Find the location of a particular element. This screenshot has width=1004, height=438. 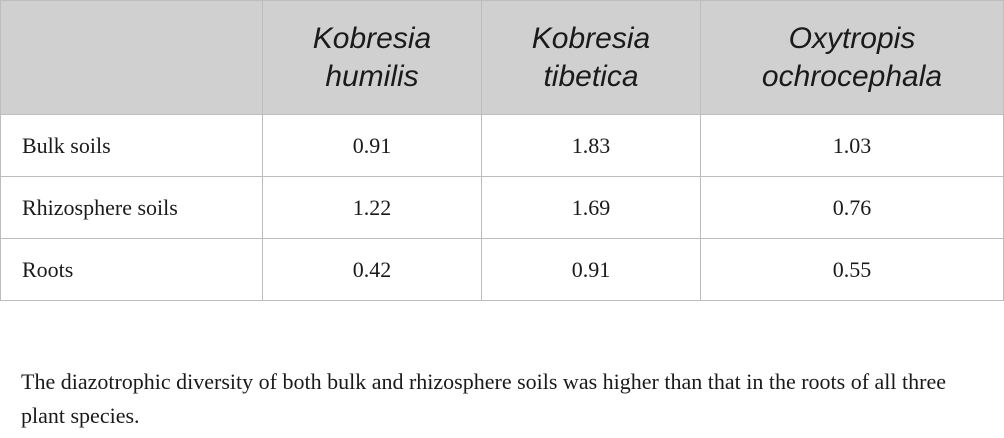

table-cell: 1.69 is located at coordinates (591, 207).